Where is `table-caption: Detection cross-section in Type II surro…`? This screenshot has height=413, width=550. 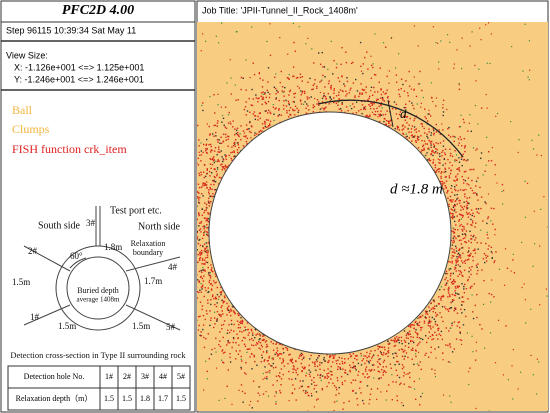 table-caption: Detection cross-section in Type II surro… is located at coordinates (98, 355).